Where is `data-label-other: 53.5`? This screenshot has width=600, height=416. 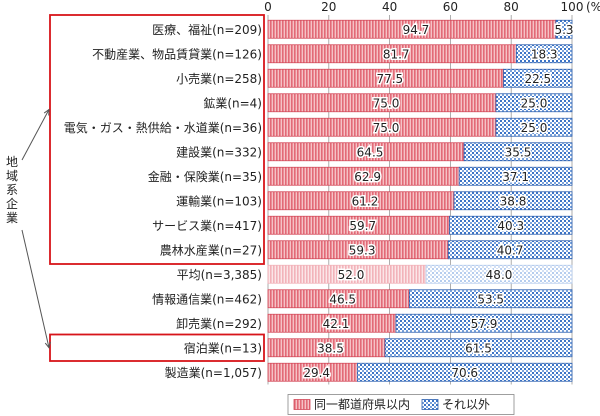 data-label-other: 53.5 is located at coordinates (490, 299).